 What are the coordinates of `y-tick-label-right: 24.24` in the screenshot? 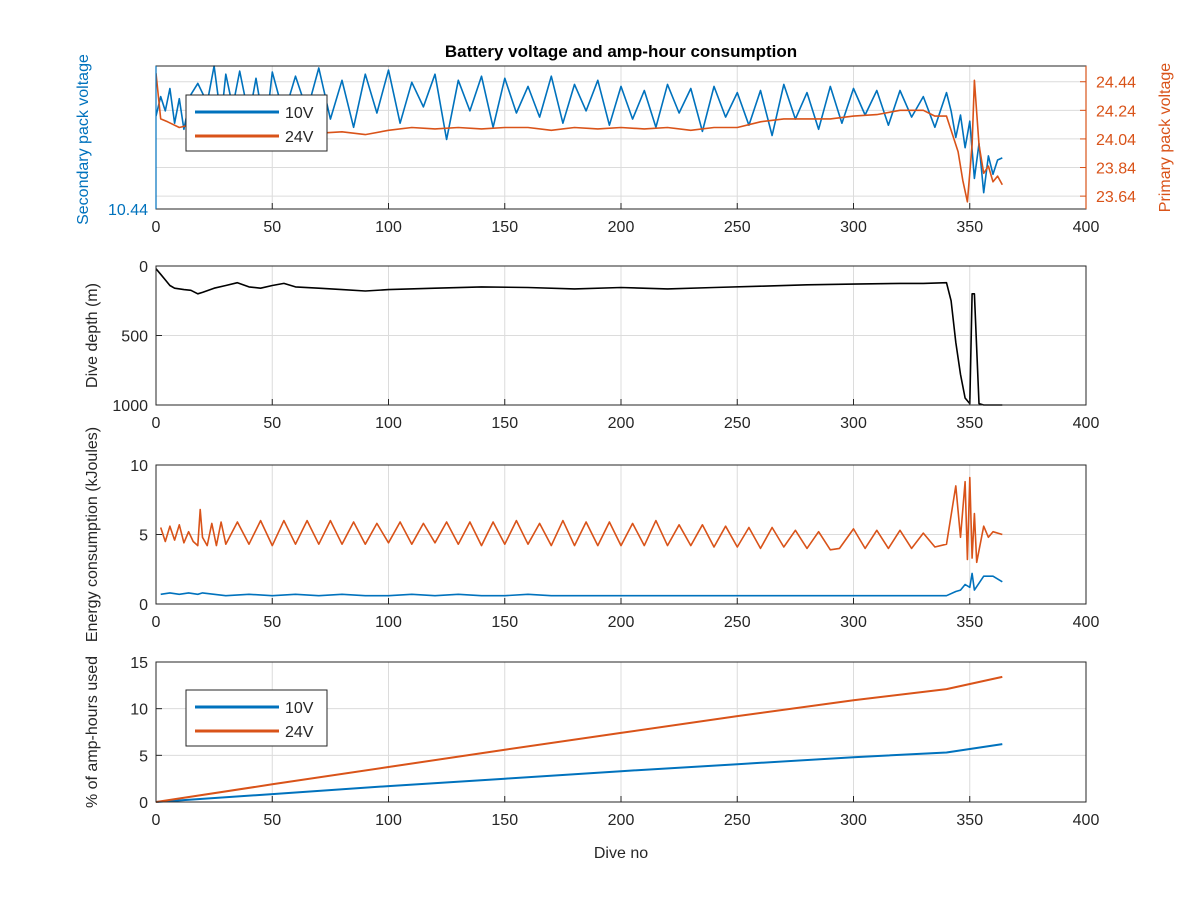 It's located at (1116, 111).